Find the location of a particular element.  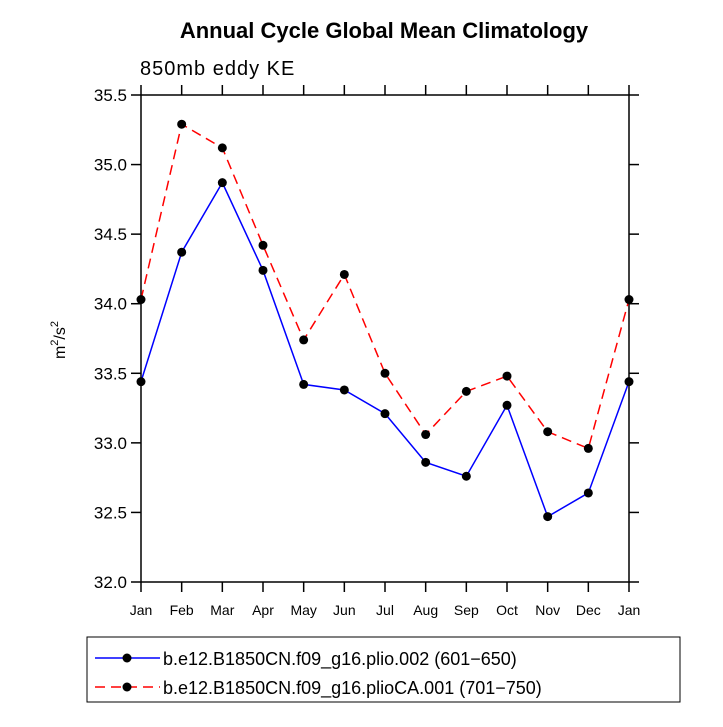

y-tick-label: 34.0 is located at coordinates (110, 304).